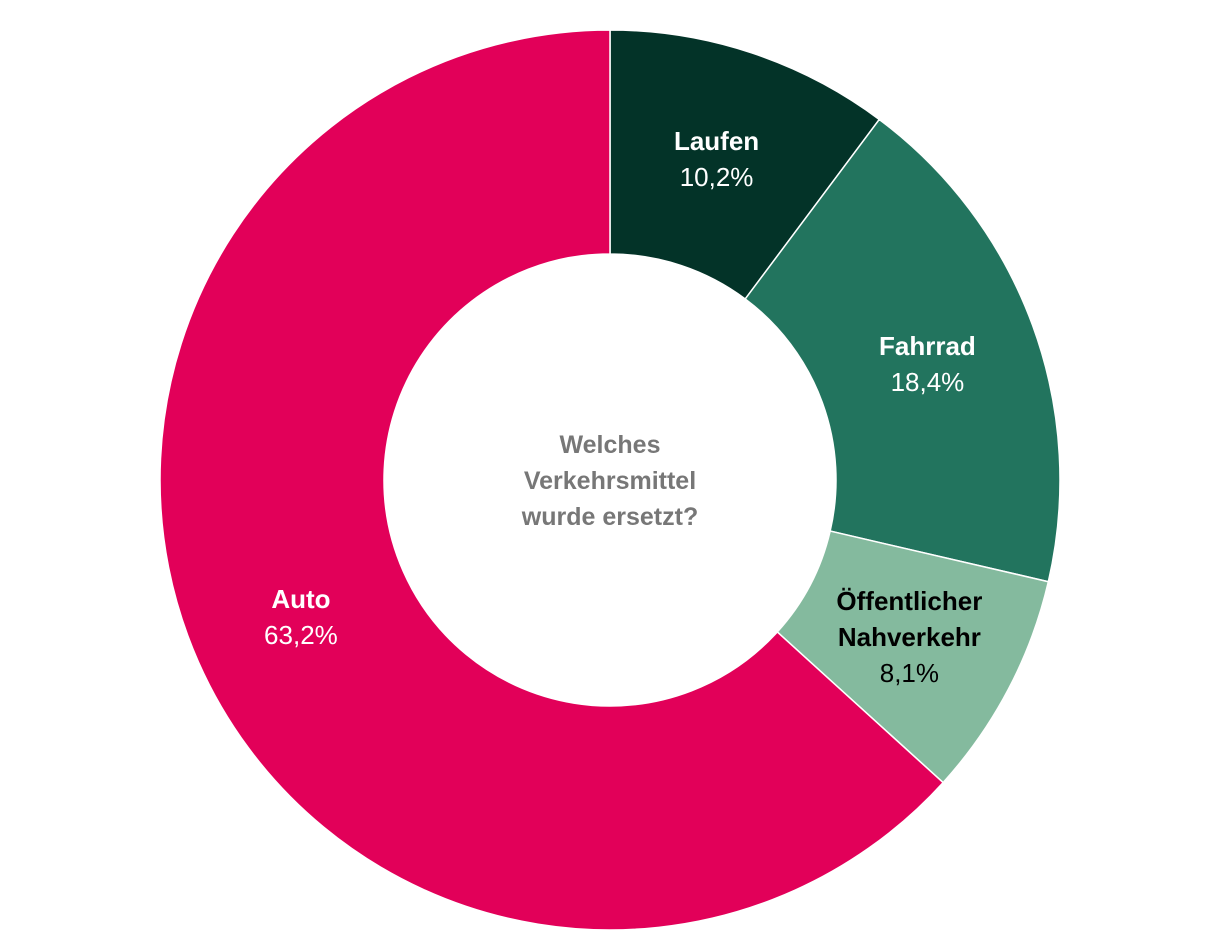 The height and width of the screenshot is (940, 1220). What do you see at coordinates (928, 382) in the screenshot?
I see `slice-value-label: 18,4%` at bounding box center [928, 382].